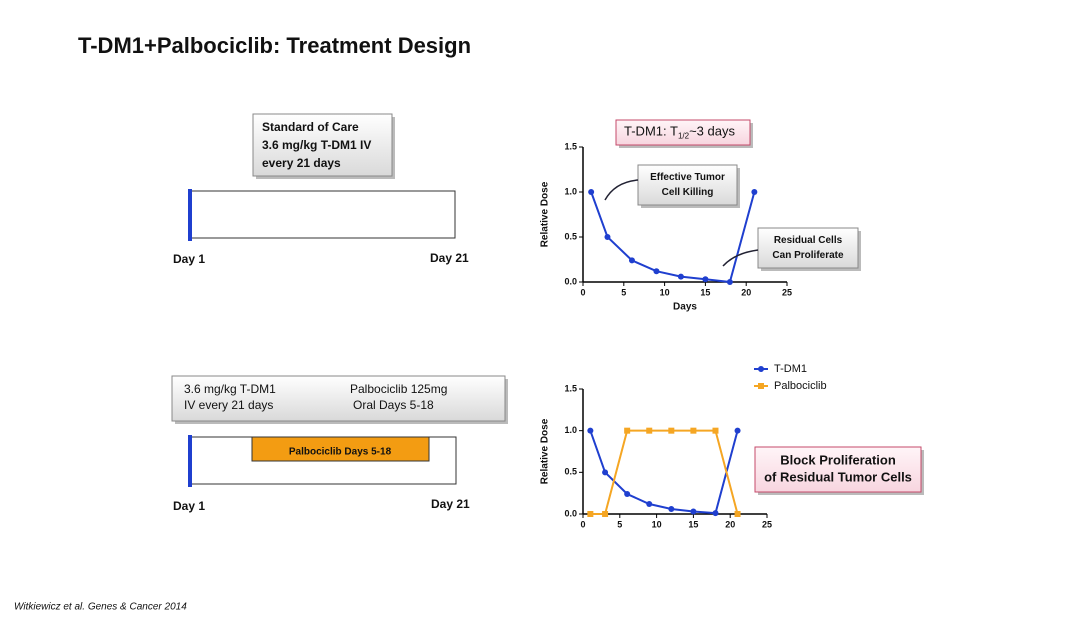 This screenshot has height=620, width=1080. What do you see at coordinates (838, 476) in the screenshot?
I see `annotation-line: of Residual Tumor Cells` at bounding box center [838, 476].